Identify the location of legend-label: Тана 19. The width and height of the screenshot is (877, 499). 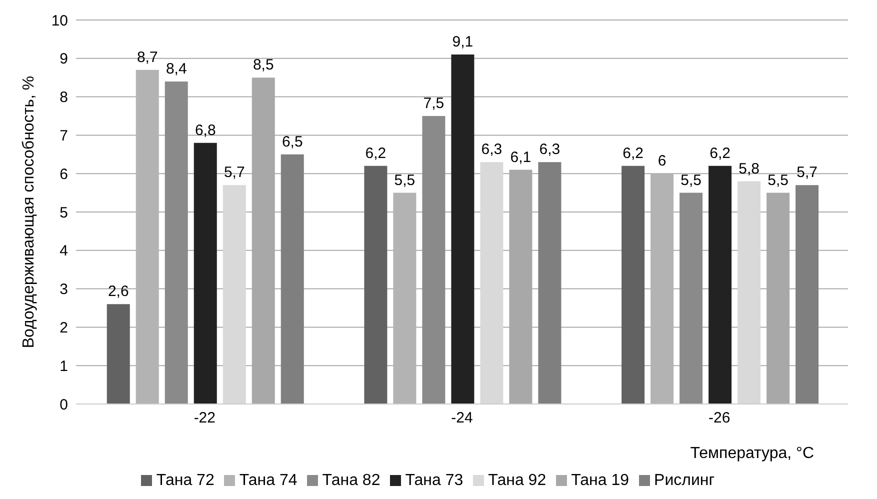
(600, 480).